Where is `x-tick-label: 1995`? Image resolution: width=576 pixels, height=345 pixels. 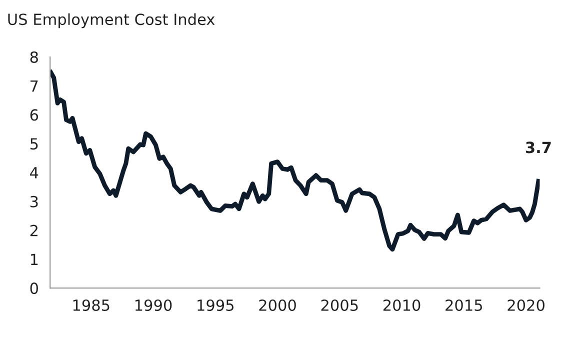
x-tick-label: 1995 is located at coordinates (216, 305).